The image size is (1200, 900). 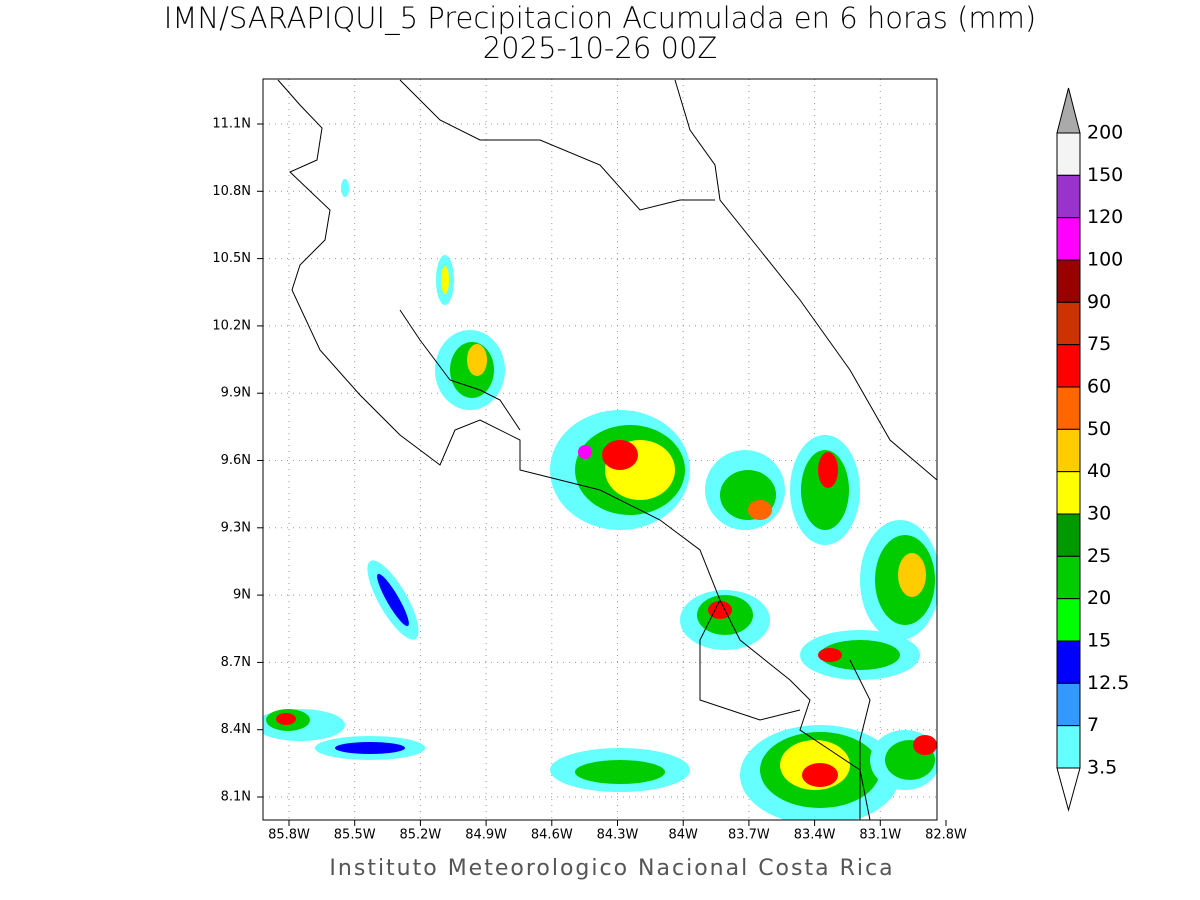 What do you see at coordinates (1105, 260) in the screenshot?
I see `colorbar-label: 100` at bounding box center [1105, 260].